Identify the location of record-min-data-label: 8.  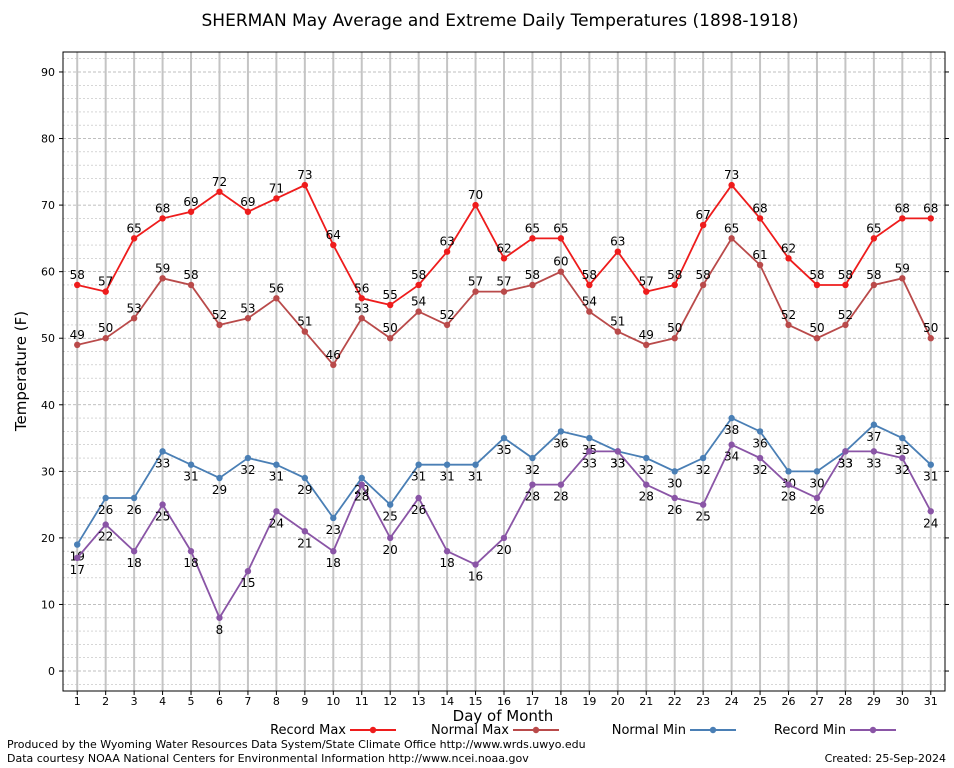
(220, 630).